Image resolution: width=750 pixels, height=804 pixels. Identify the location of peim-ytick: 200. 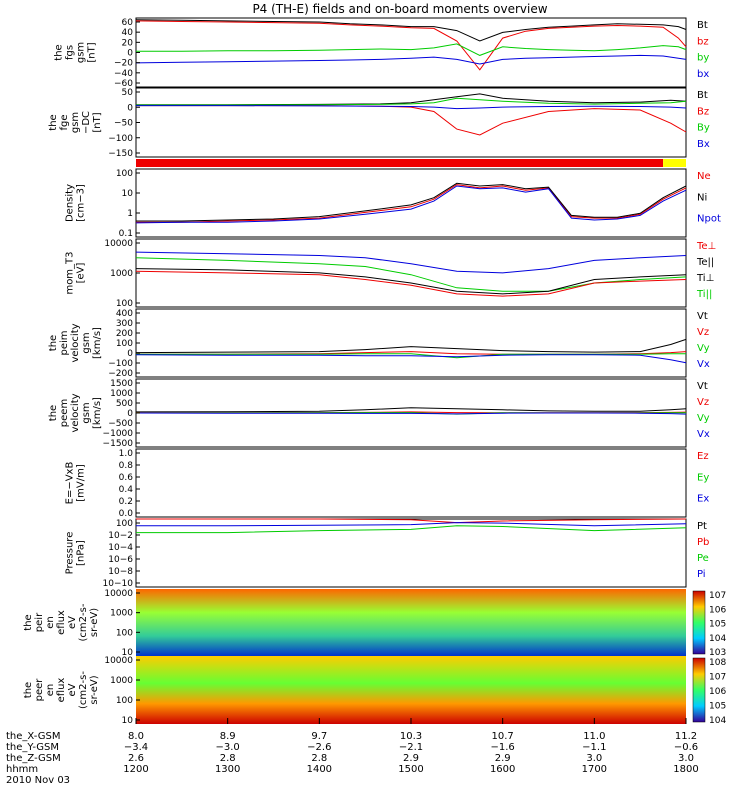
(124, 334).